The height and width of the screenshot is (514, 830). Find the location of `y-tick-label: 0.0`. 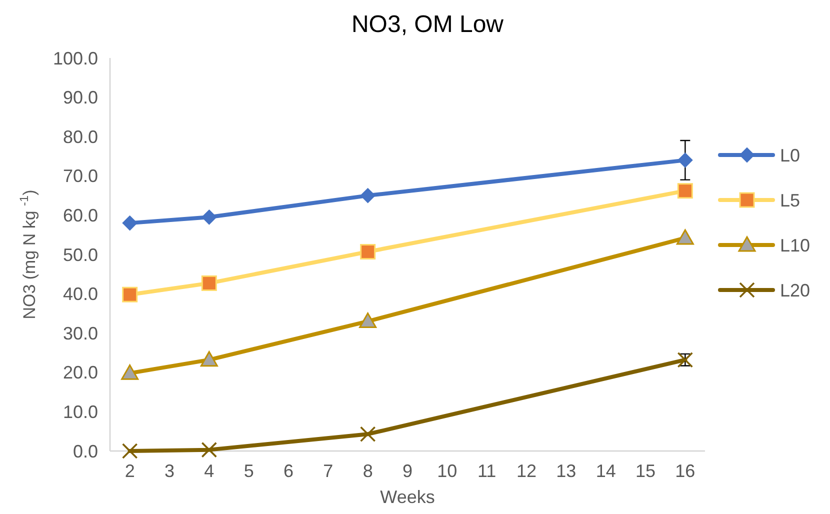

y-tick-label: 0.0 is located at coordinates (85, 451).